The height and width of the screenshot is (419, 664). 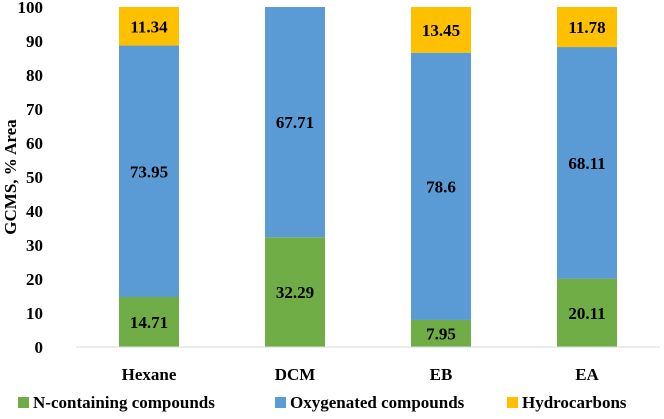 What do you see at coordinates (34, 313) in the screenshot?
I see `y-tick-label: 10` at bounding box center [34, 313].